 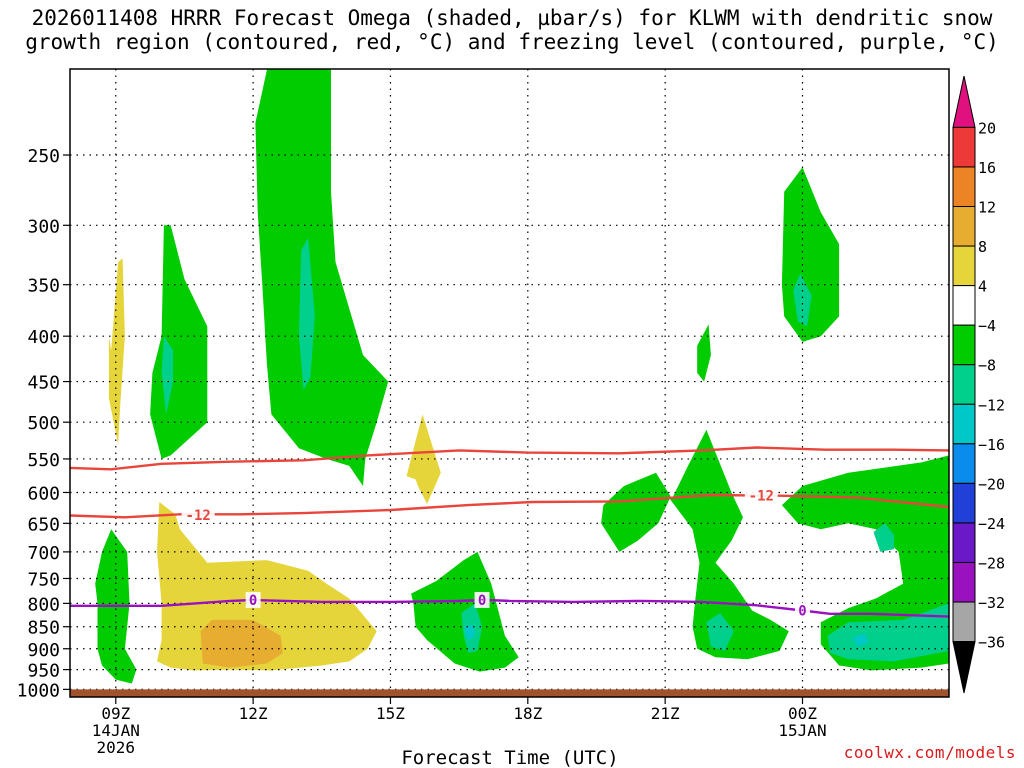 I want to click on contour-label-2: 0, so click(x=253, y=601).